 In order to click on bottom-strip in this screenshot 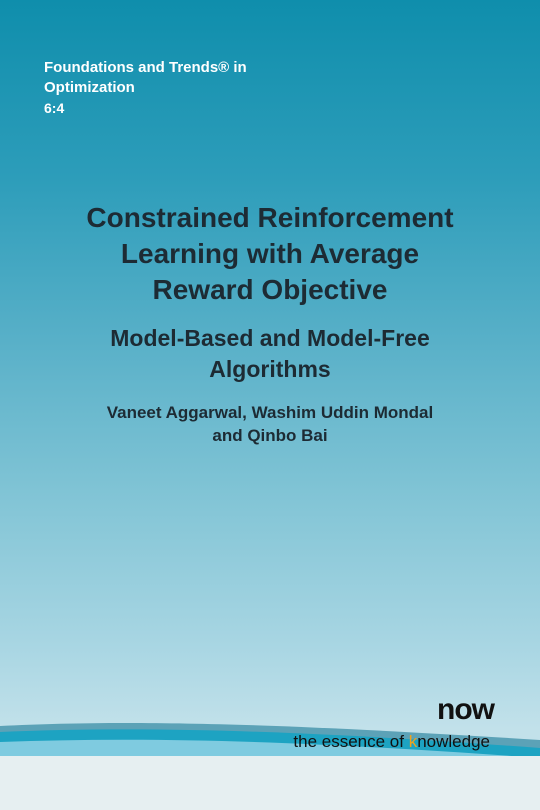, I will do `click(270, 783)`.